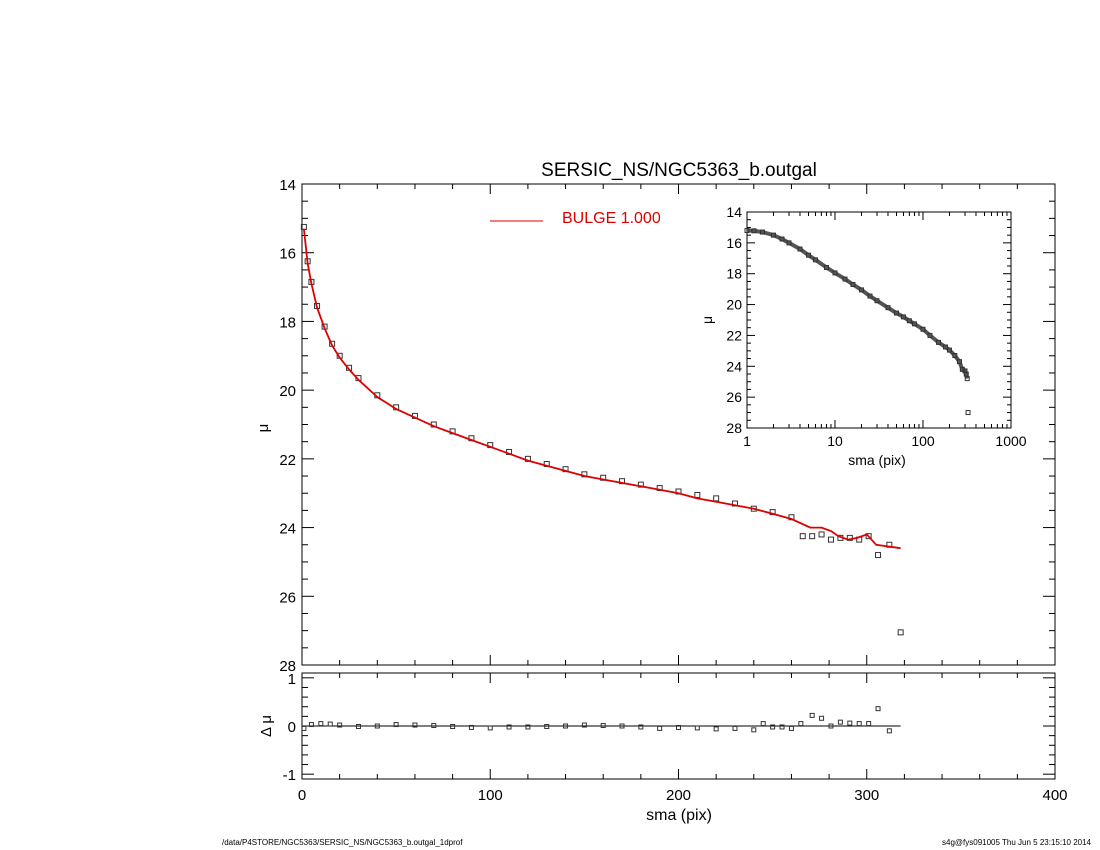  Describe the element at coordinates (287, 254) in the screenshot. I see `main-y-tick-label: 16` at that location.